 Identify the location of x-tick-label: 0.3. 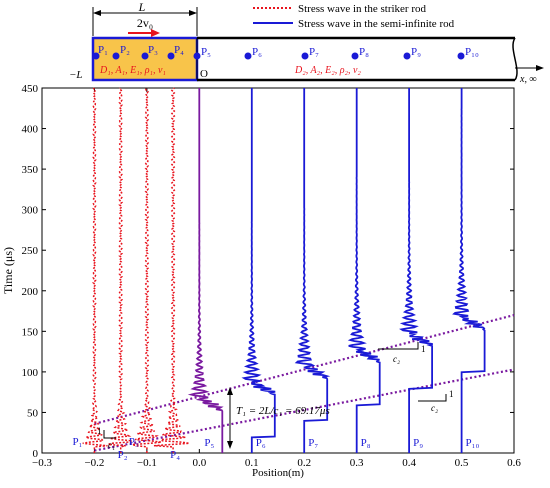
(357, 463).